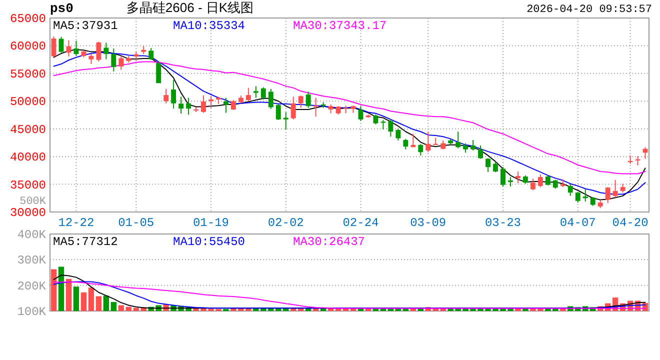  What do you see at coordinates (33, 202) in the screenshot?
I see `text: 500K` at bounding box center [33, 202].